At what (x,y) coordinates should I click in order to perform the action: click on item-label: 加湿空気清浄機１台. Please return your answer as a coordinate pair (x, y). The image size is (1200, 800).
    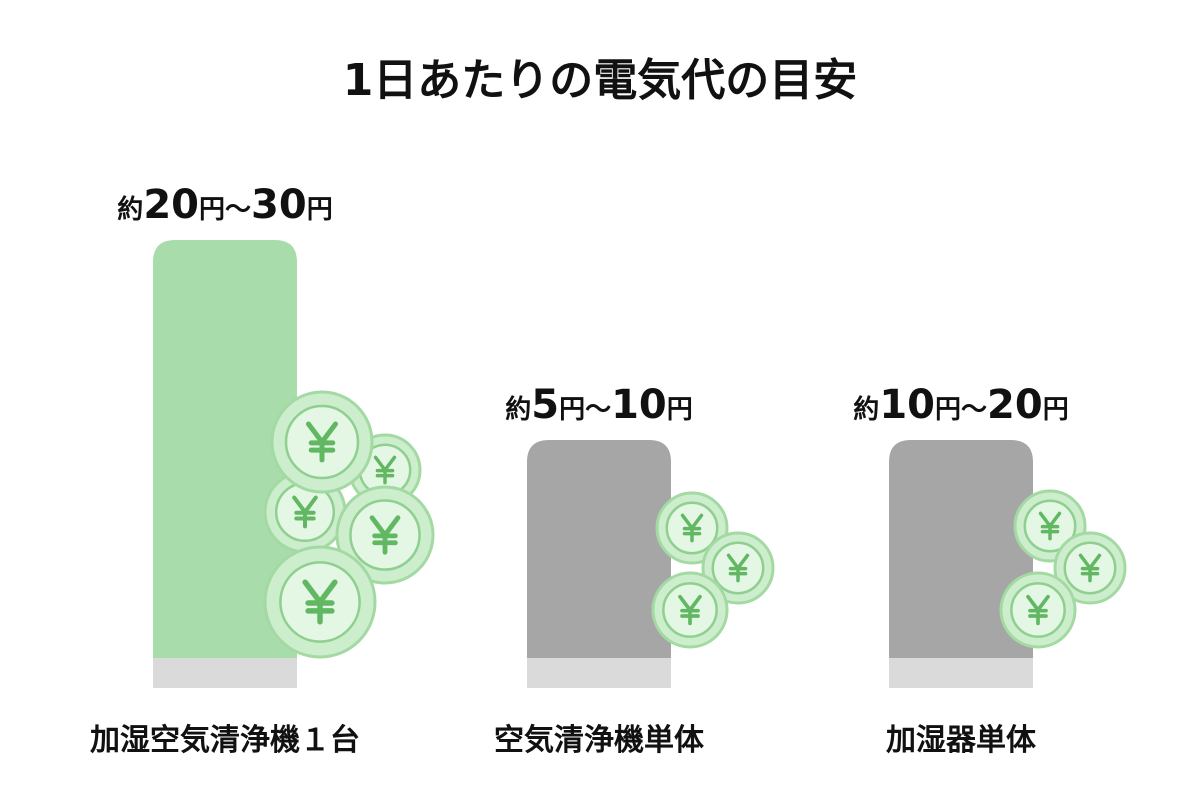
    Looking at the image, I should click on (225, 740).